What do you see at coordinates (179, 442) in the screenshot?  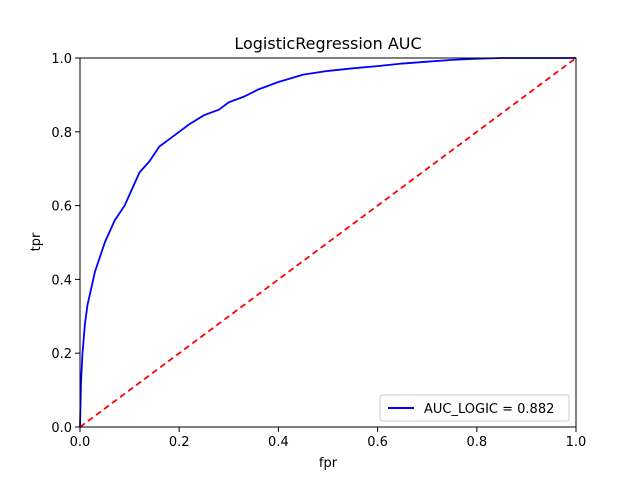 I see `x-tick-label: 0.2` at bounding box center [179, 442].